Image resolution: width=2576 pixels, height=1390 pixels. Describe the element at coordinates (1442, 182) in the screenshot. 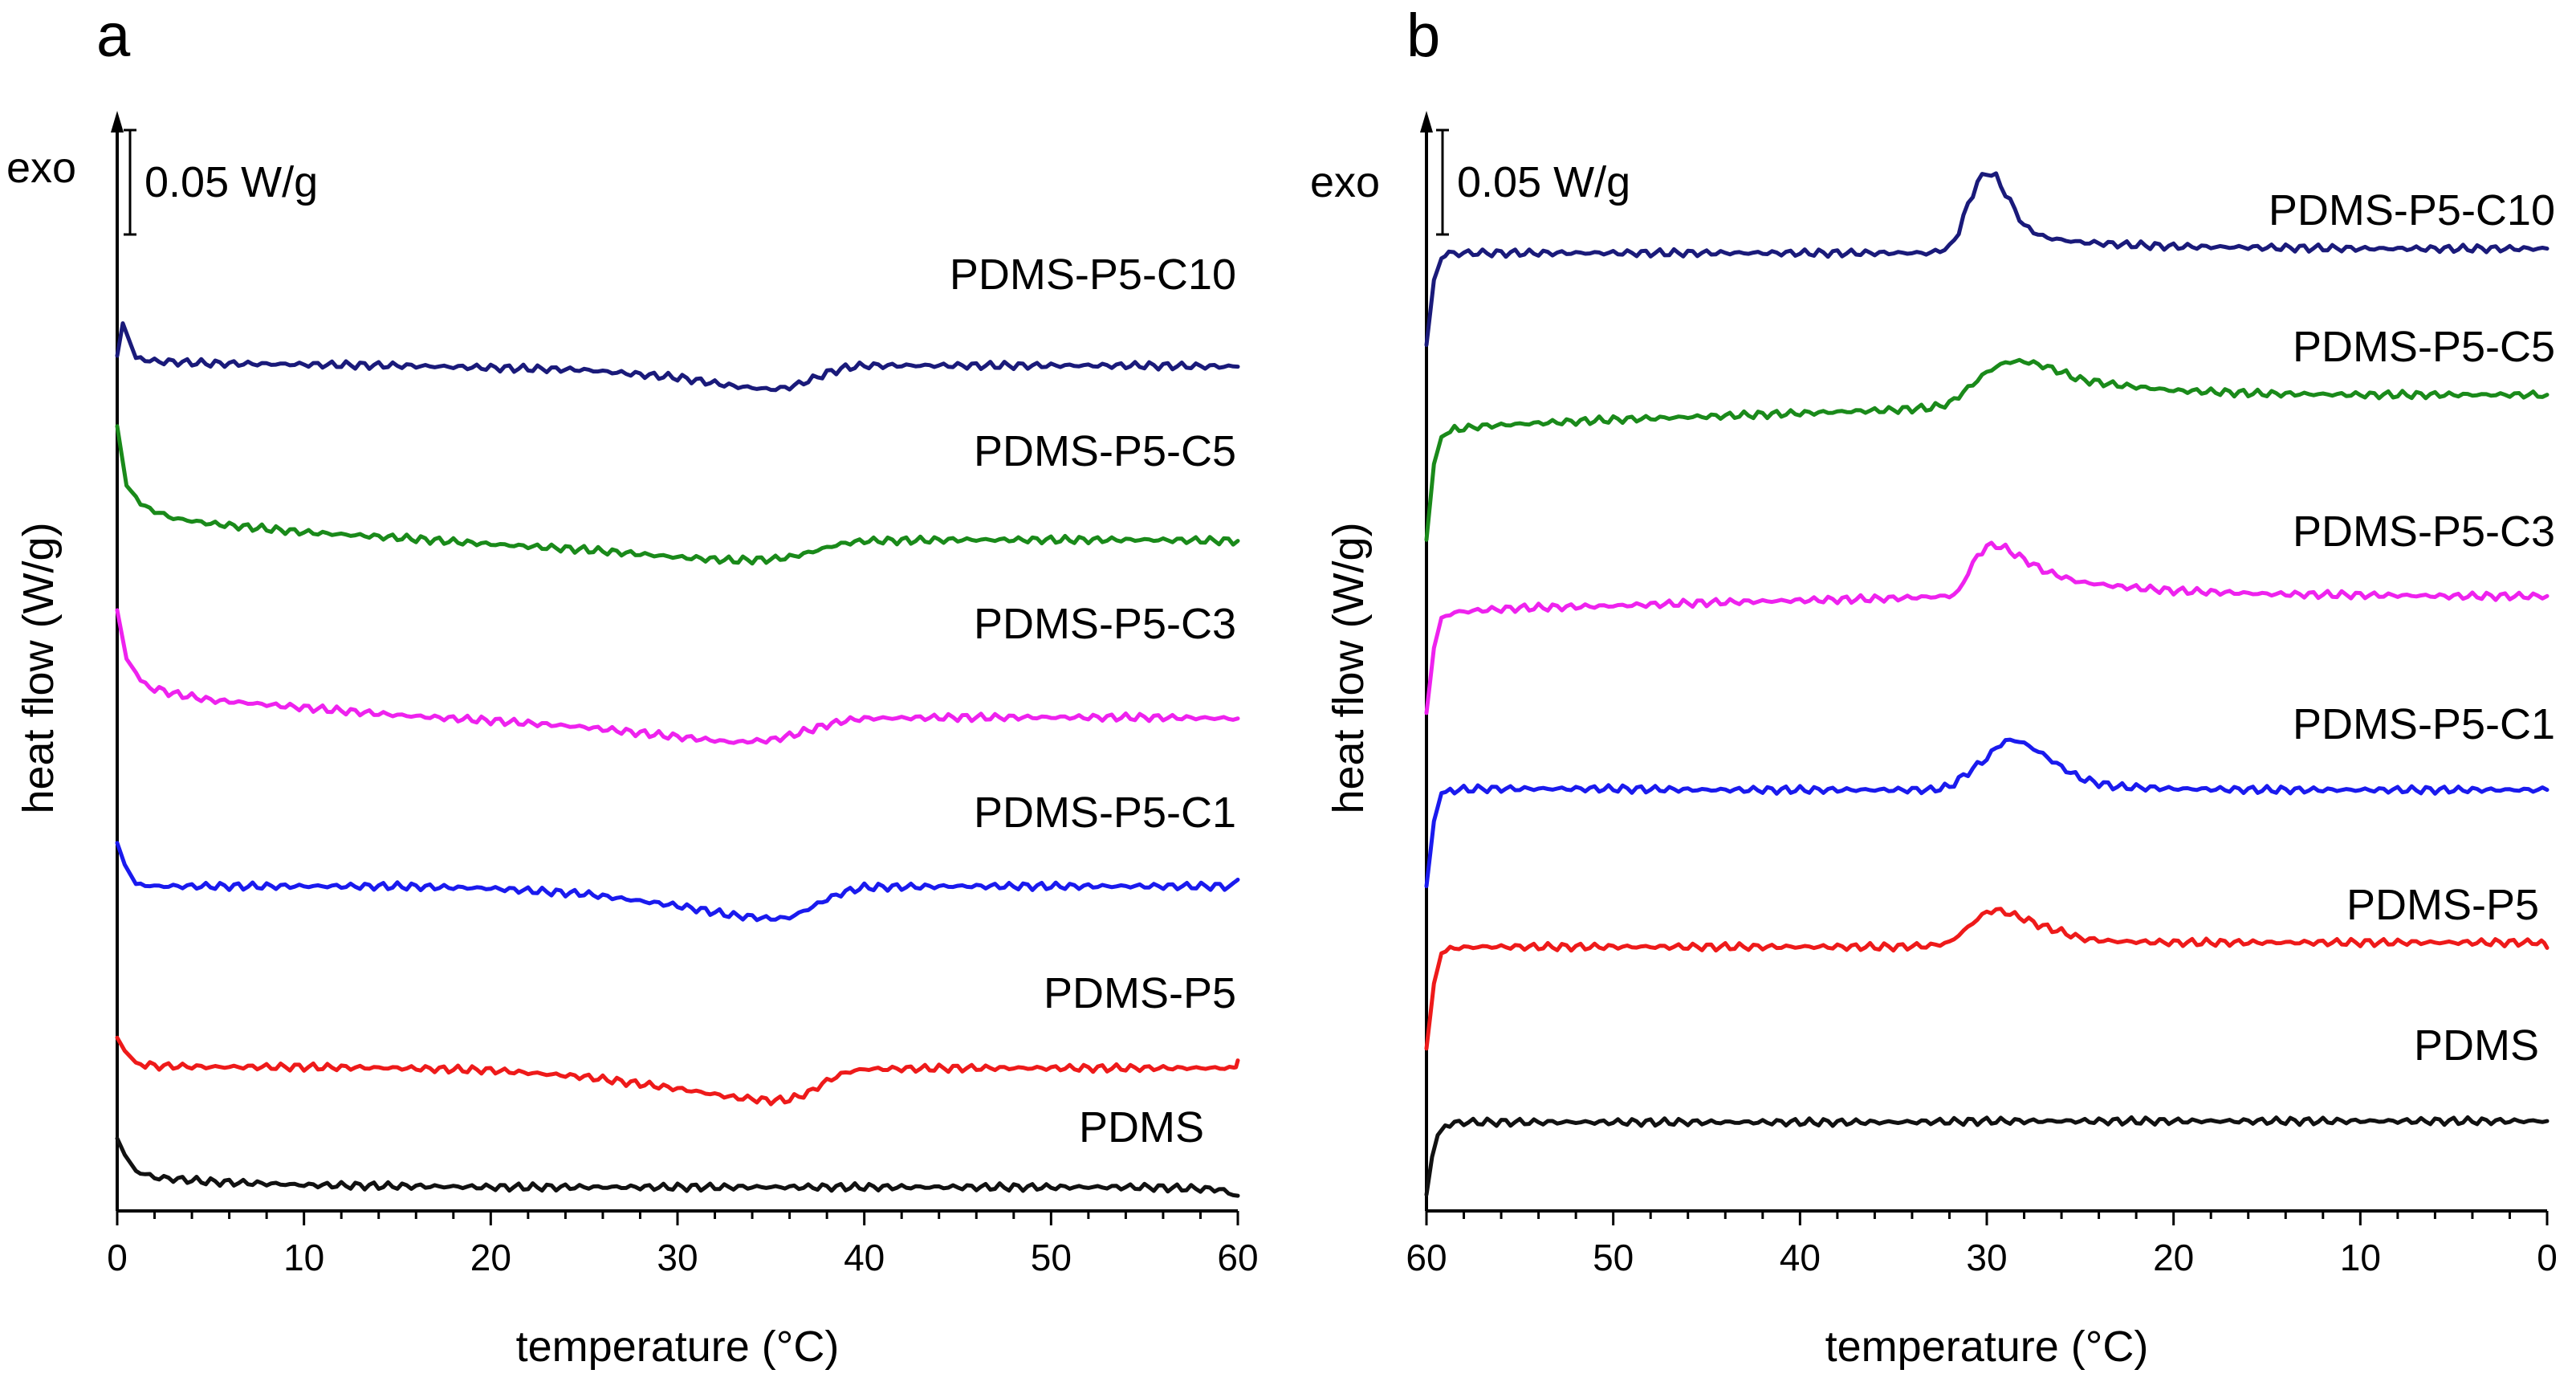

I see `panel-b-scale-bar` at that location.